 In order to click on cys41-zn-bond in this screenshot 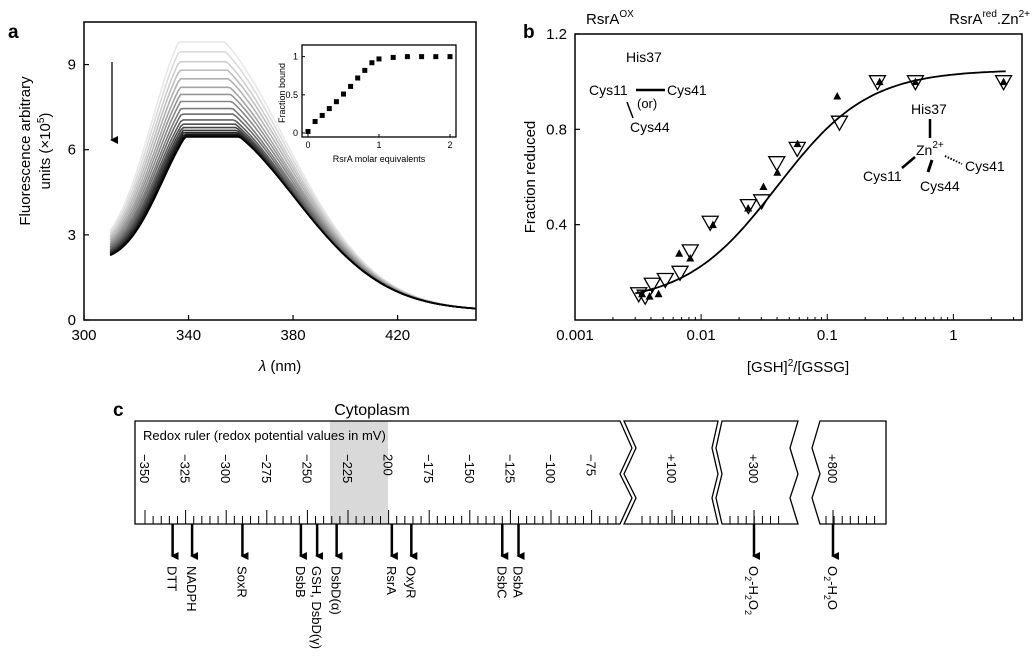, I will do `click(953, 160)`.